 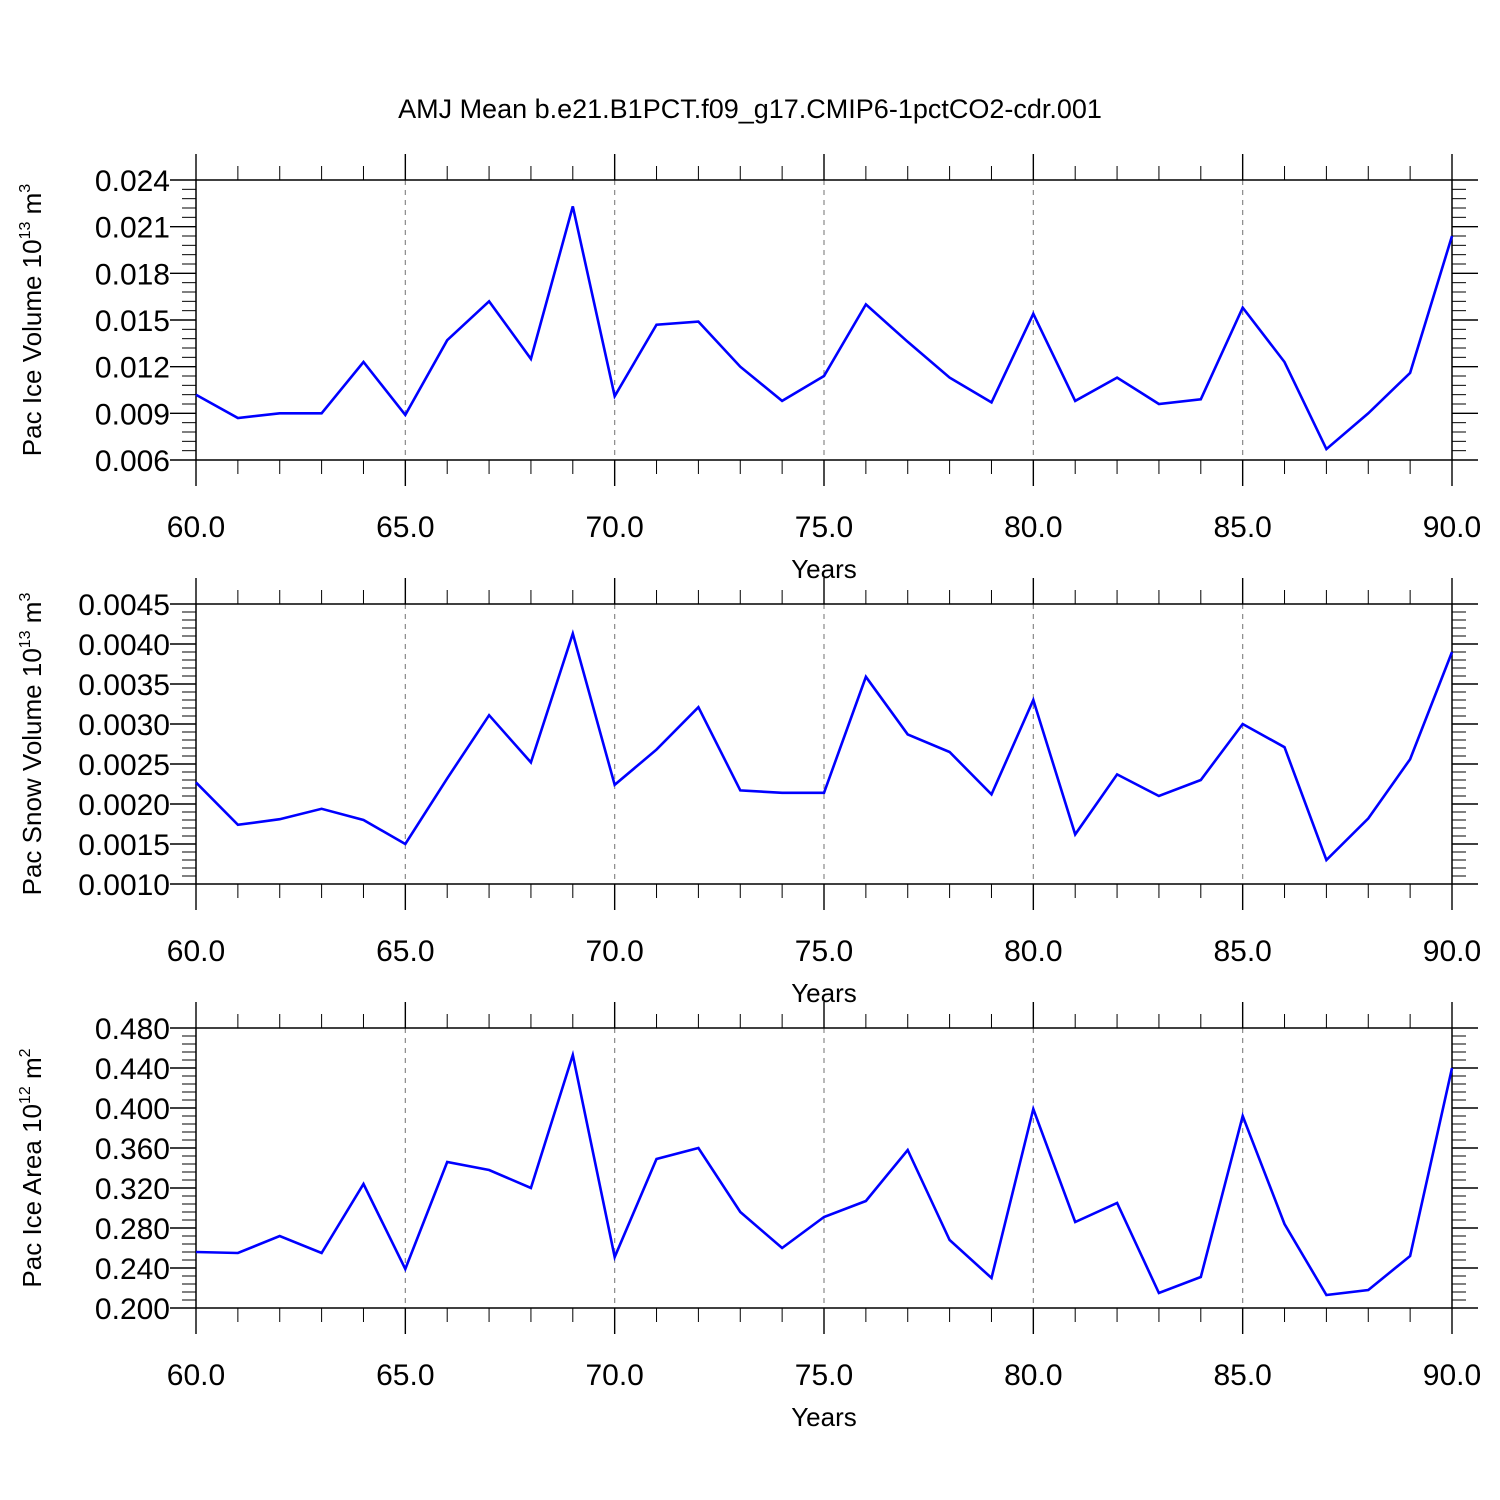 I want to click on y-tick-label: 0.240, so click(x=132, y=1269).